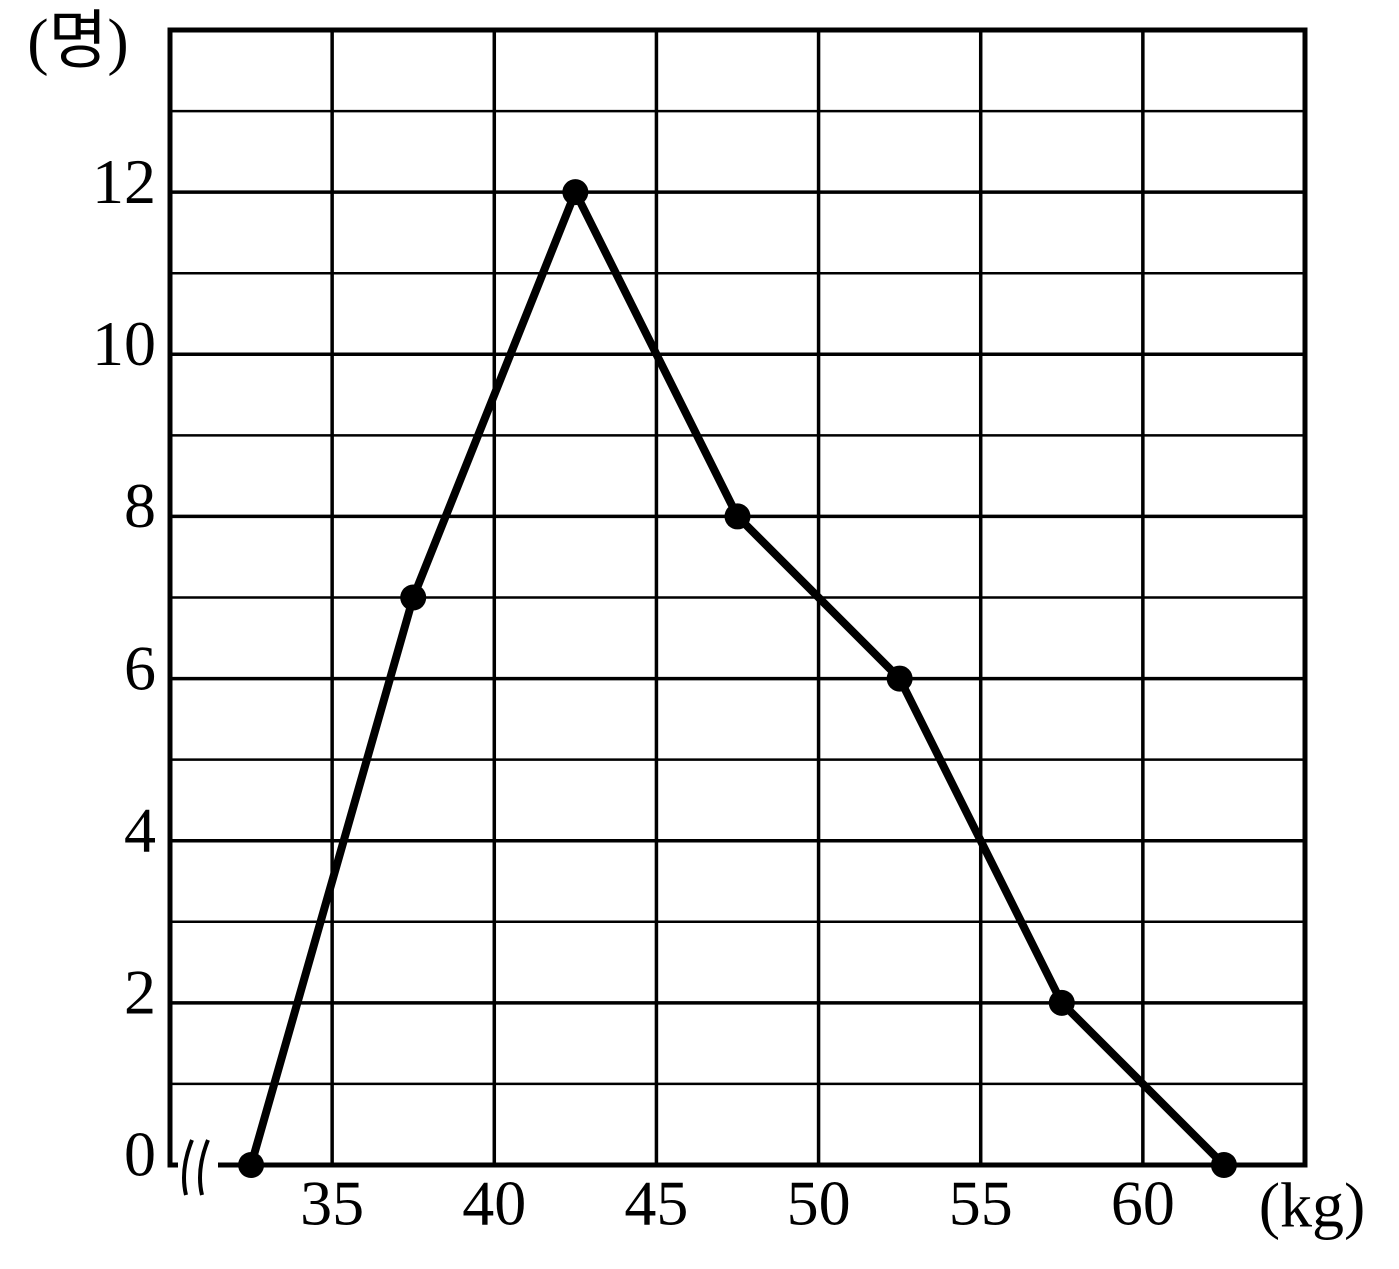 Image resolution: width=1399 pixels, height=1269 pixels. Describe the element at coordinates (196, 1167) in the screenshot. I see `axis-break` at that location.